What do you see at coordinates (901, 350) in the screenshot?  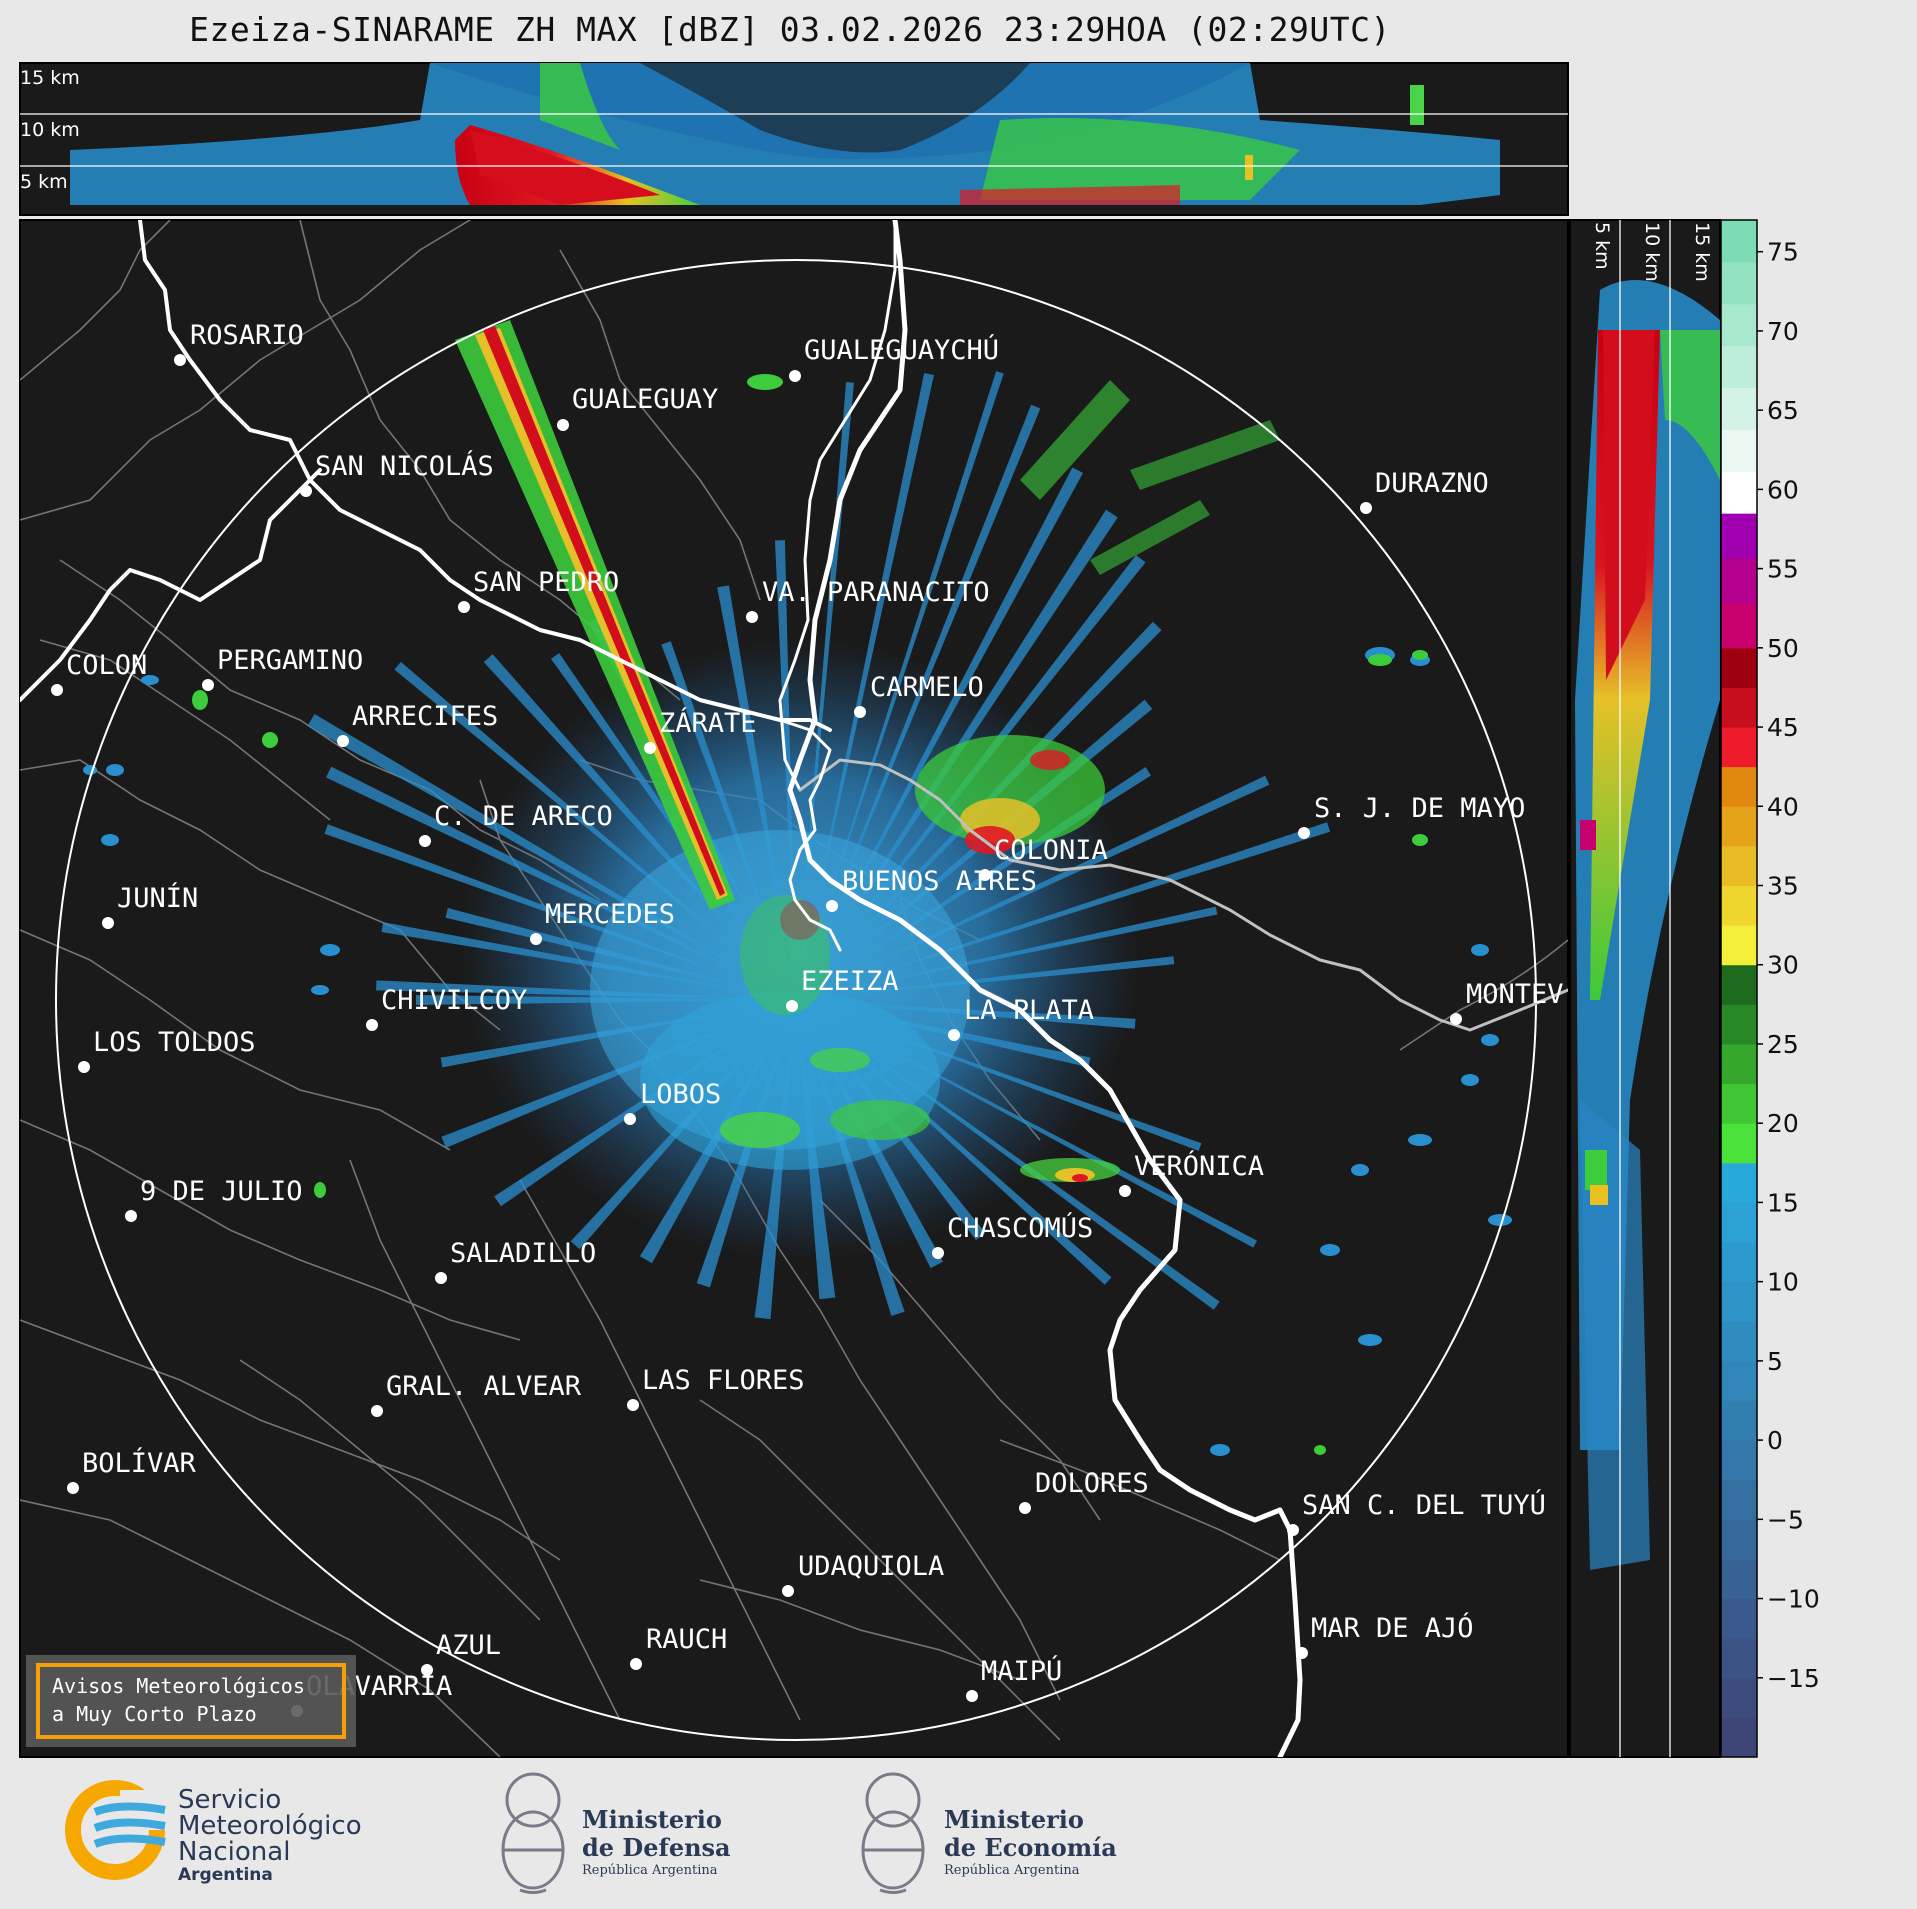 I see `city-label: GUALEGUAYCHÚ` at bounding box center [901, 350].